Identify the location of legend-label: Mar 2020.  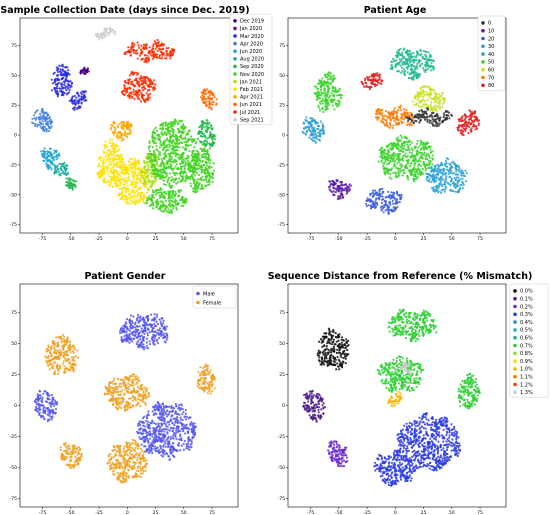
(252, 37).